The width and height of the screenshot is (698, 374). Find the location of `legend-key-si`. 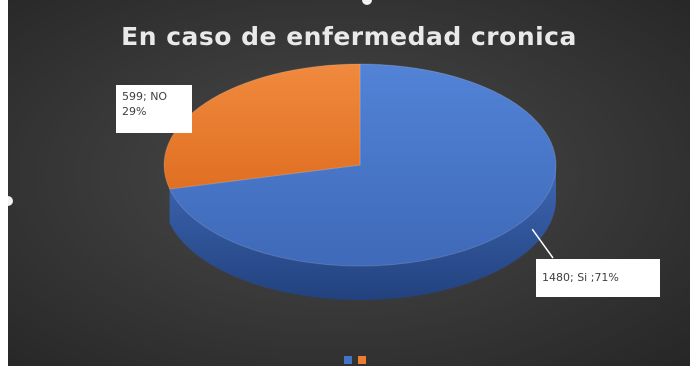

legend-key-si is located at coordinates (348, 360).